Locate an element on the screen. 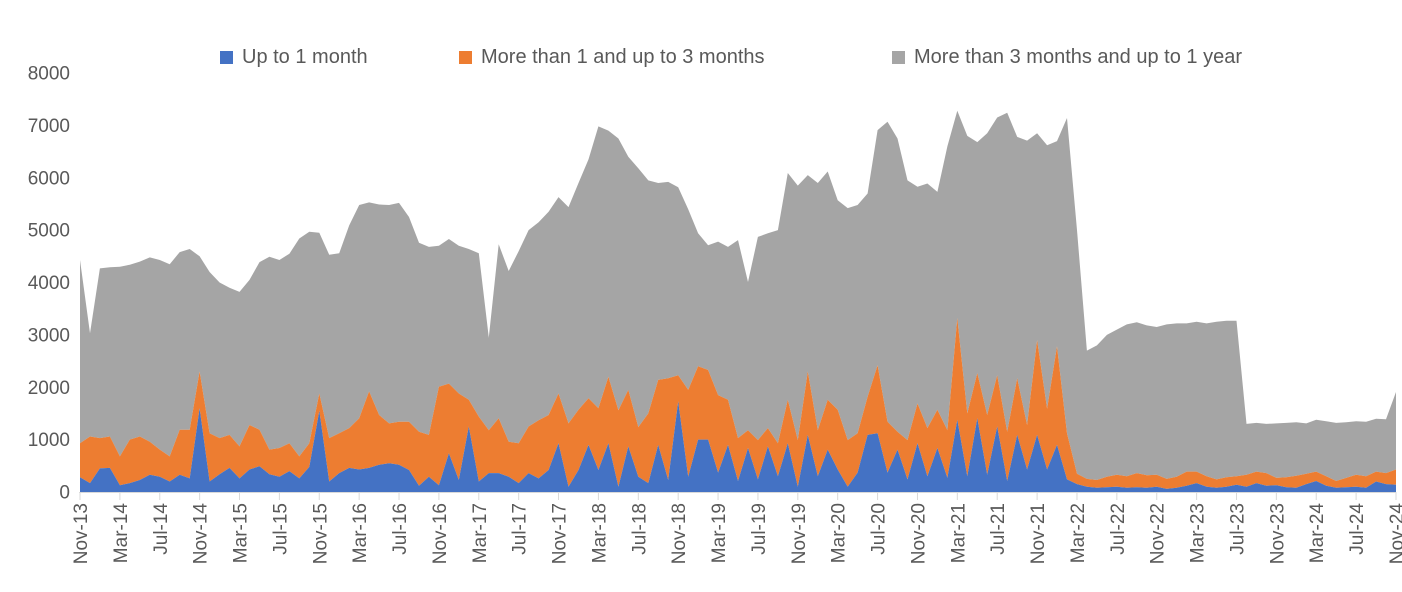  y-tick-label: 0 is located at coordinates (64, 493).